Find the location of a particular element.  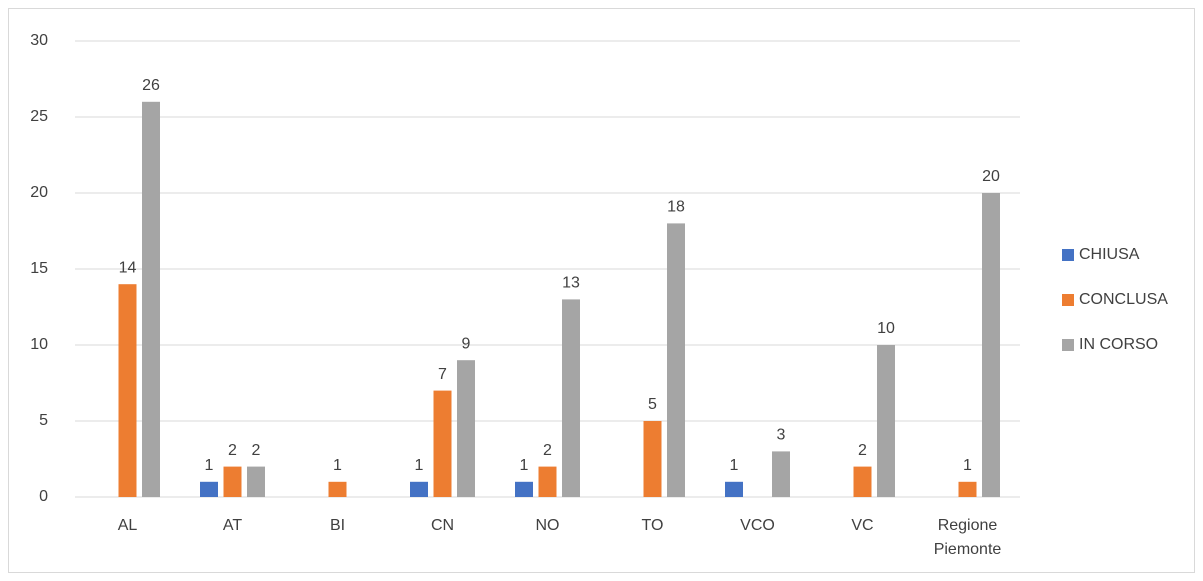

y-tick-label: 20 is located at coordinates (39, 192).